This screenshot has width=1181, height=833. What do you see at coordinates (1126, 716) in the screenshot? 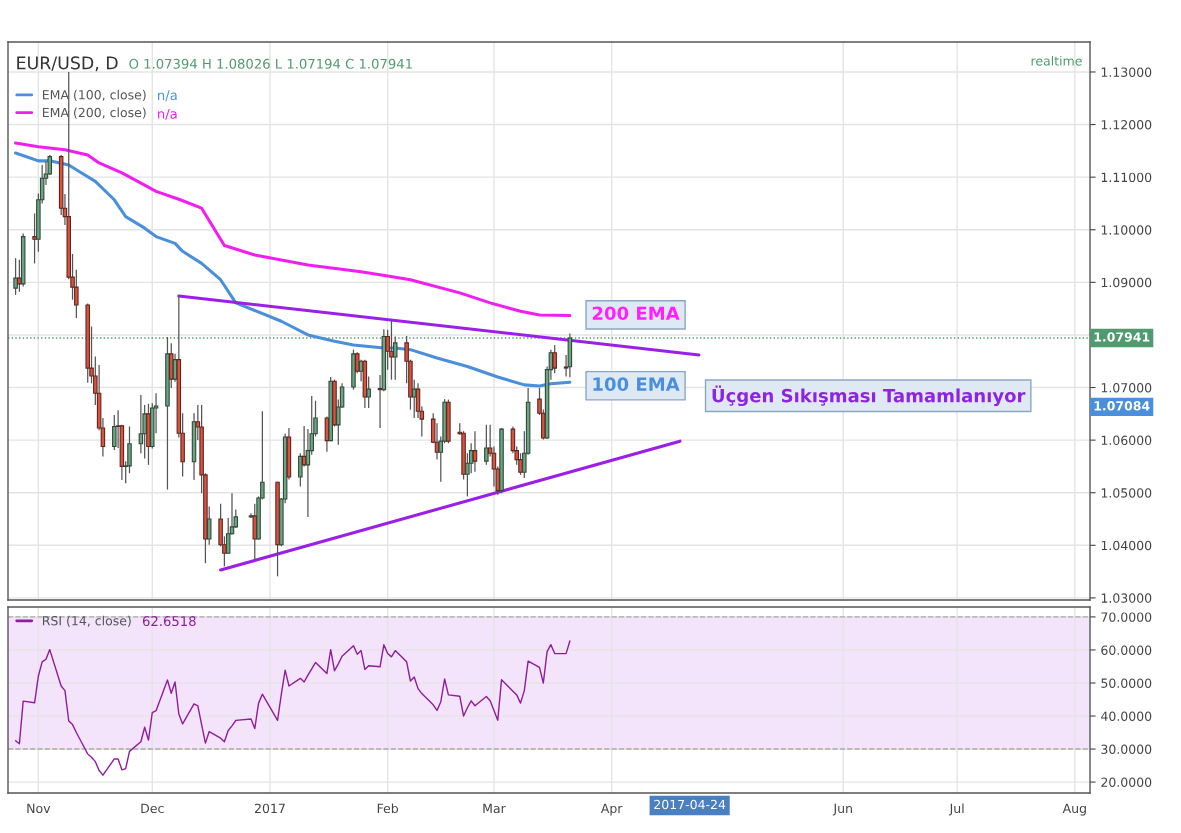
I see `y-tick-label: 40.0000` at bounding box center [1126, 716].